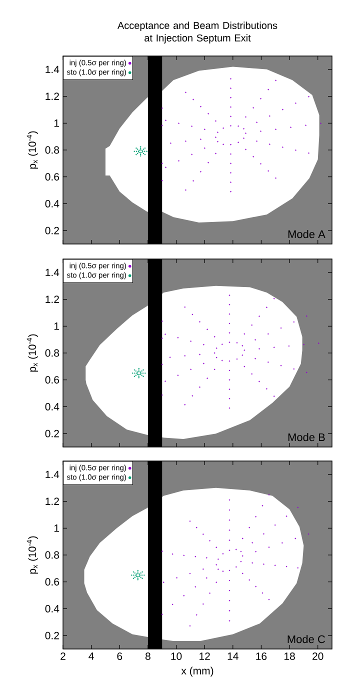 Image resolution: width=349 pixels, height=698 pixels. I want to click on annotation: Mode B, so click(306, 437).